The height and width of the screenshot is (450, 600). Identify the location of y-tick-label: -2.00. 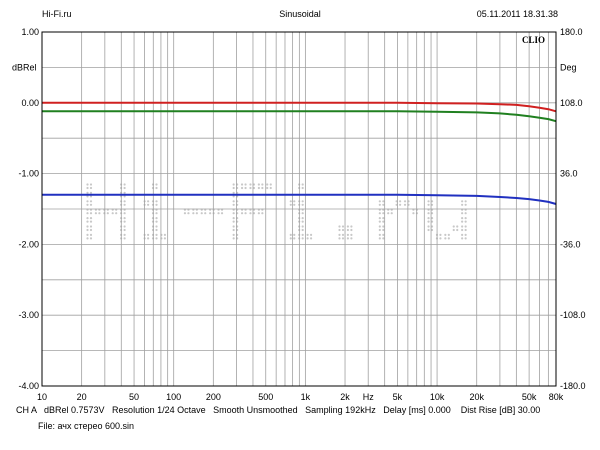
(28, 244).